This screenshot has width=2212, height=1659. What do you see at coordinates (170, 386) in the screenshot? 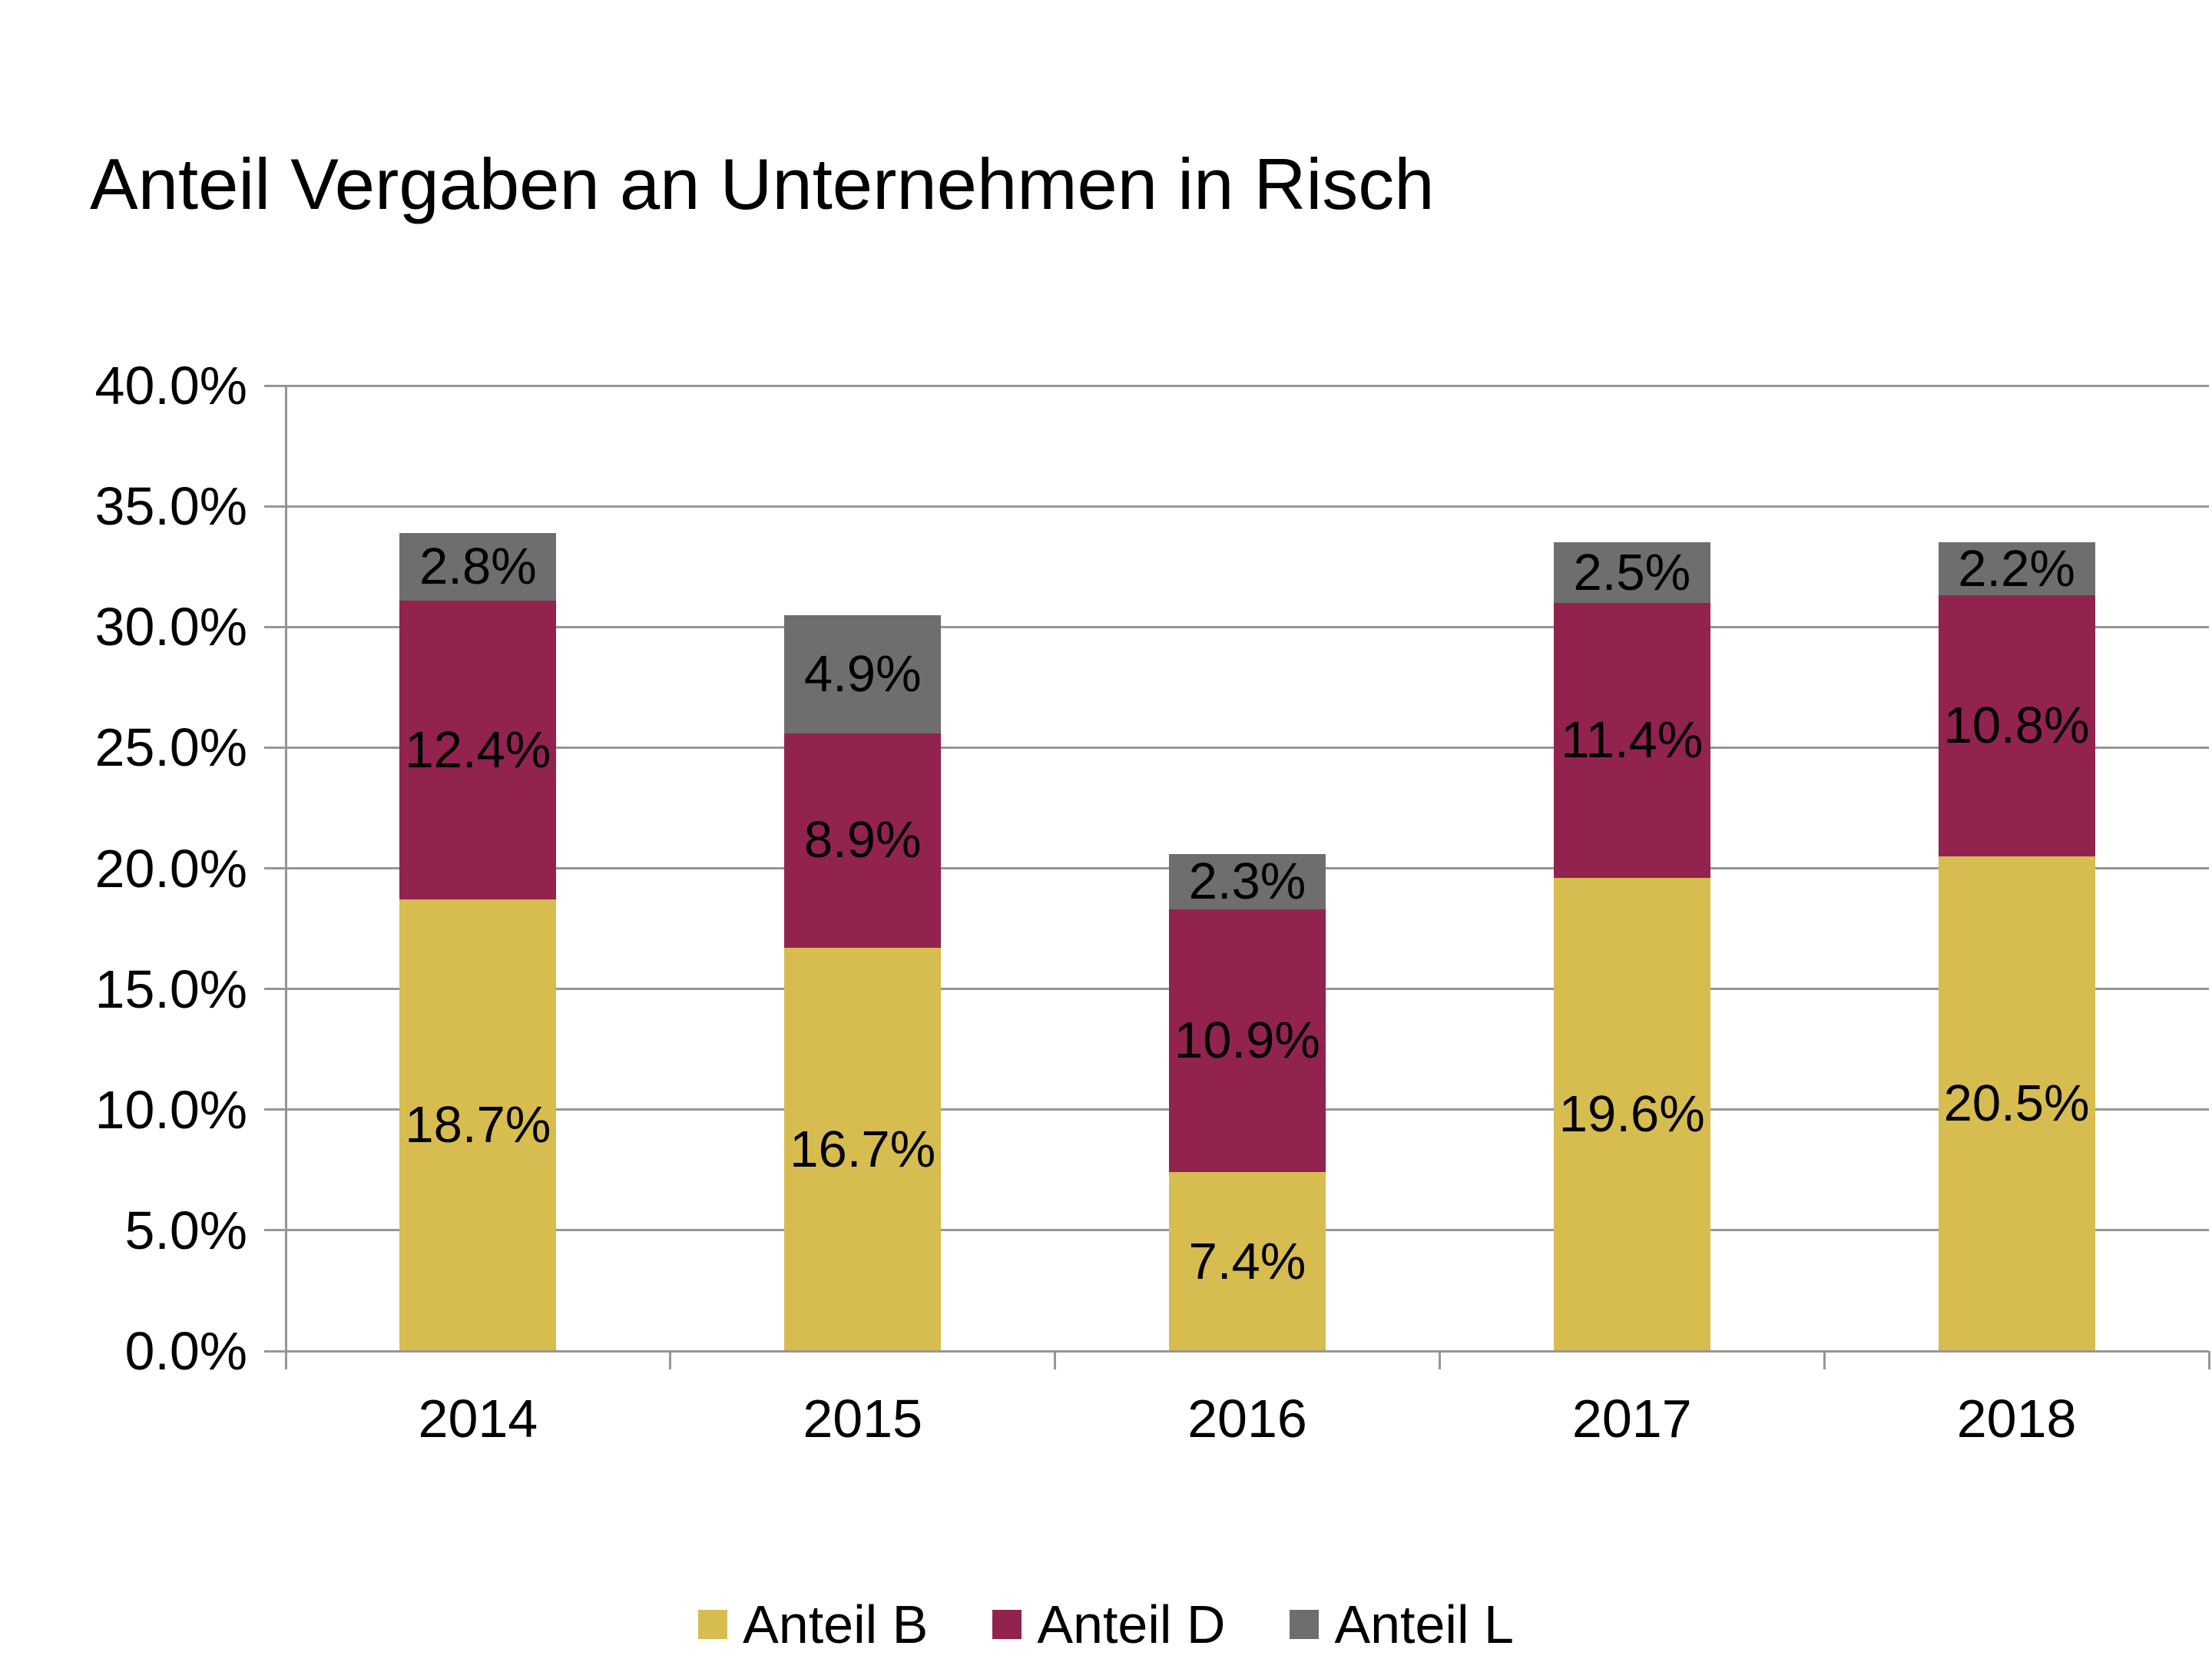
I see `y-axis-tick-label: 40.0%` at bounding box center [170, 386].